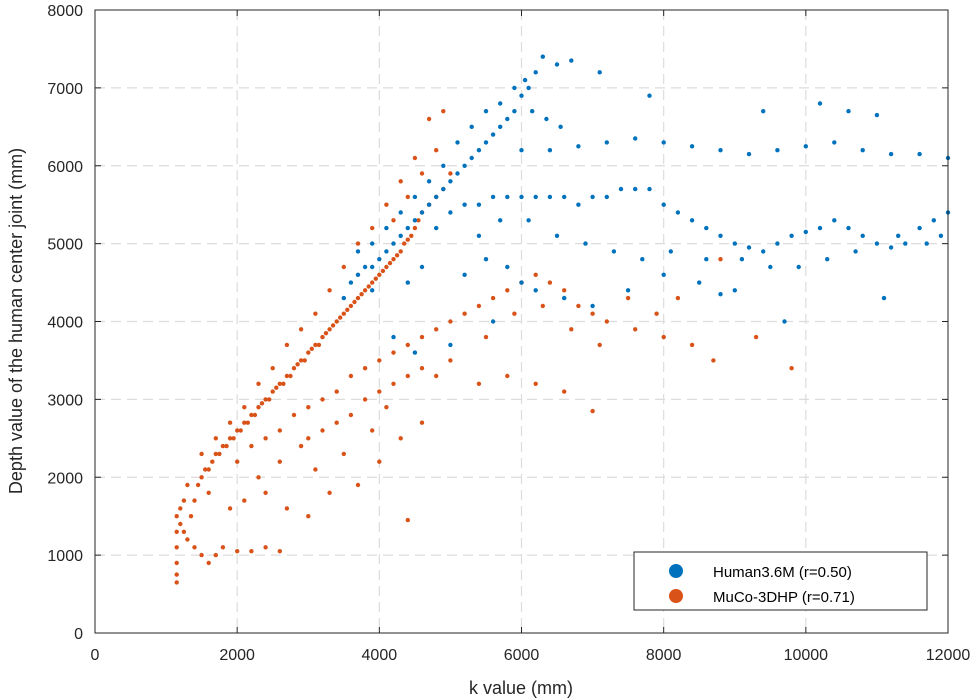 The image size is (973, 698). What do you see at coordinates (676, 571) in the screenshot?
I see `legend-marker-human36m` at bounding box center [676, 571].